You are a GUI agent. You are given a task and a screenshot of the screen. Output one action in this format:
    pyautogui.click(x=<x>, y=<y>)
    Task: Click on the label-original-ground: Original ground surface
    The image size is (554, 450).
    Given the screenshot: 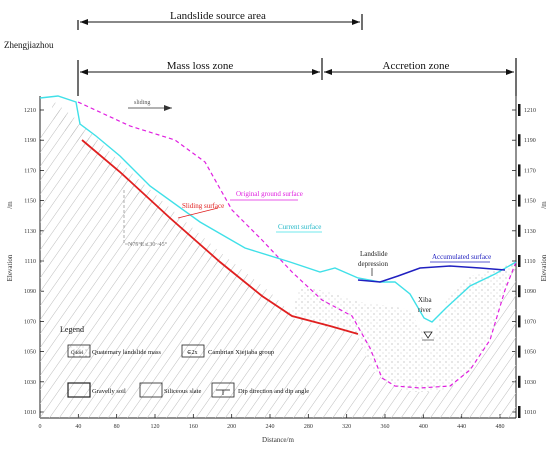 What is the action you would take?
    pyautogui.click(x=266, y=195)
    